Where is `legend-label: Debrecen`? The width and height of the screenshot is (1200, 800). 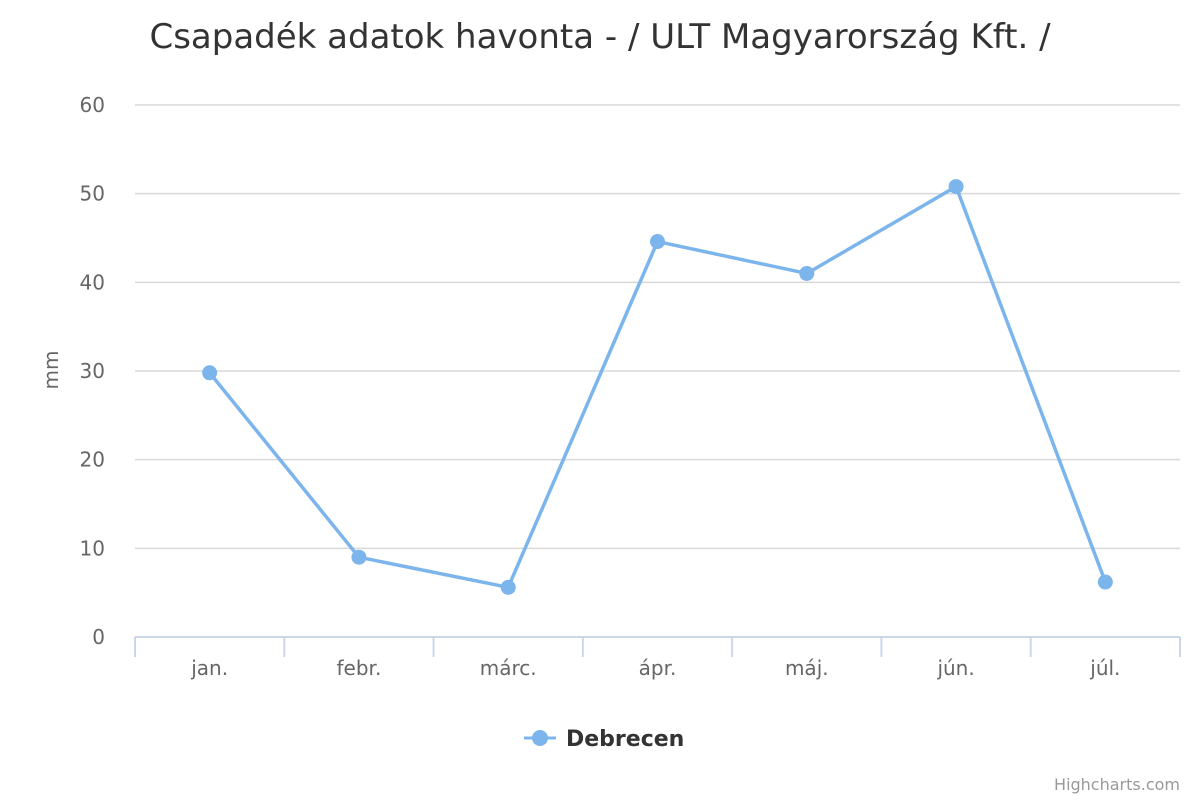 legend-label: Debrecen is located at coordinates (625, 739).